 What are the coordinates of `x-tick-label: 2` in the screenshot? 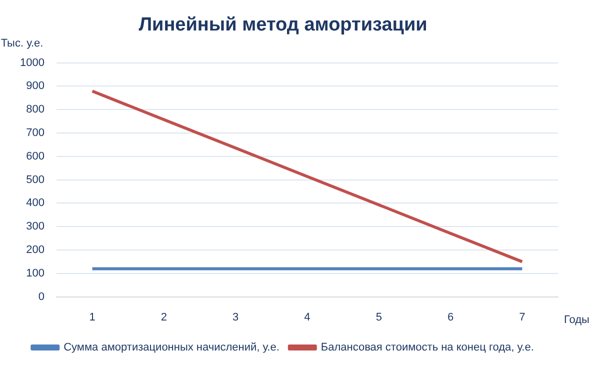 It's located at (164, 317).